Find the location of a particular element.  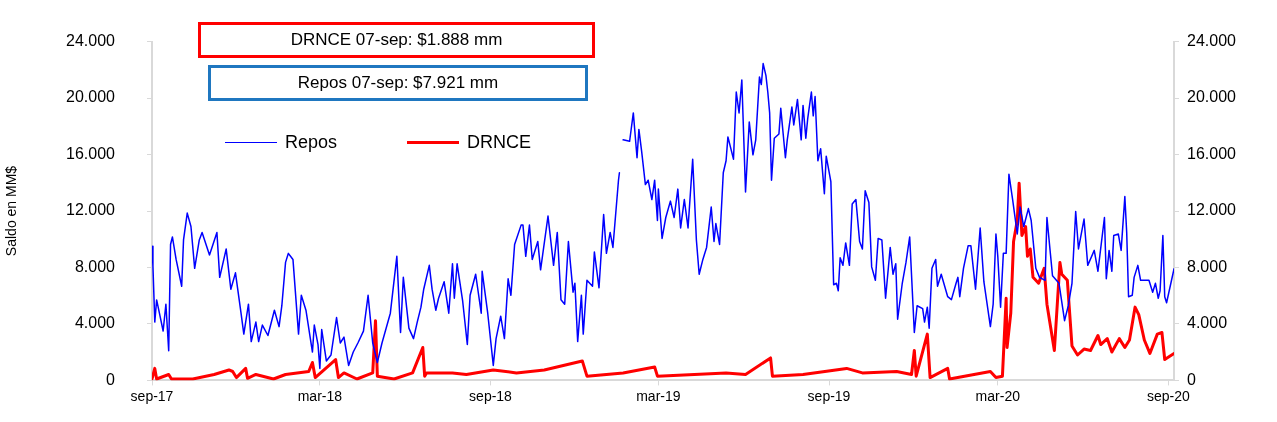

y-tick-label: 0 is located at coordinates (111, 379).